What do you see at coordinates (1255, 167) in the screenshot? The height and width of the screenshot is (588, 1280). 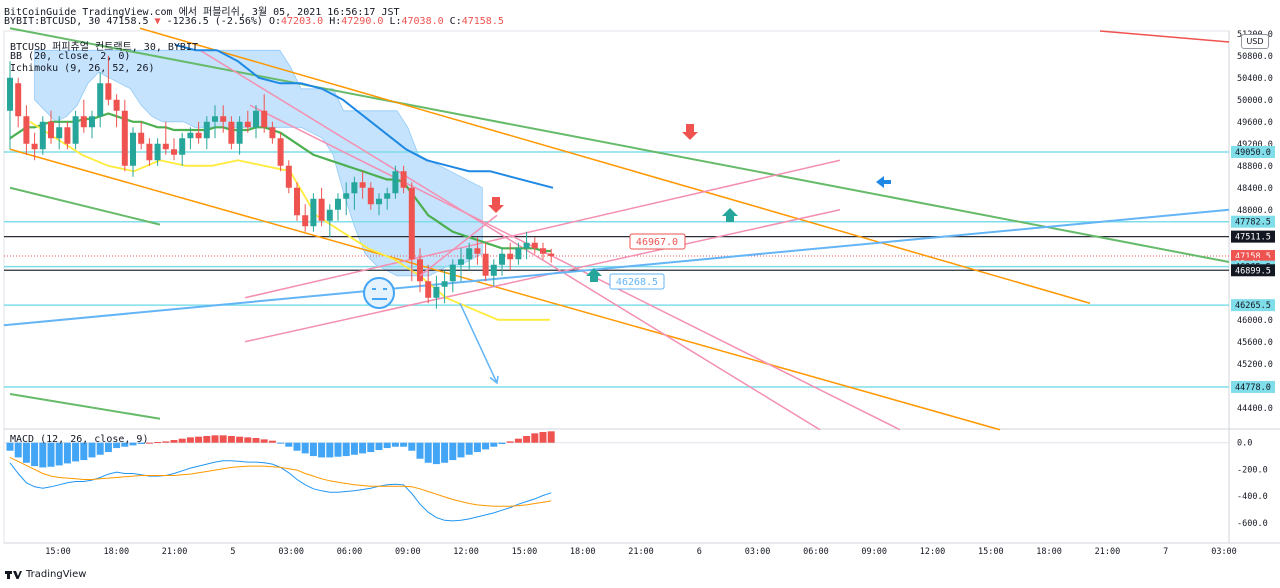 I see `price-tick-label: 48800.0` at bounding box center [1255, 167].